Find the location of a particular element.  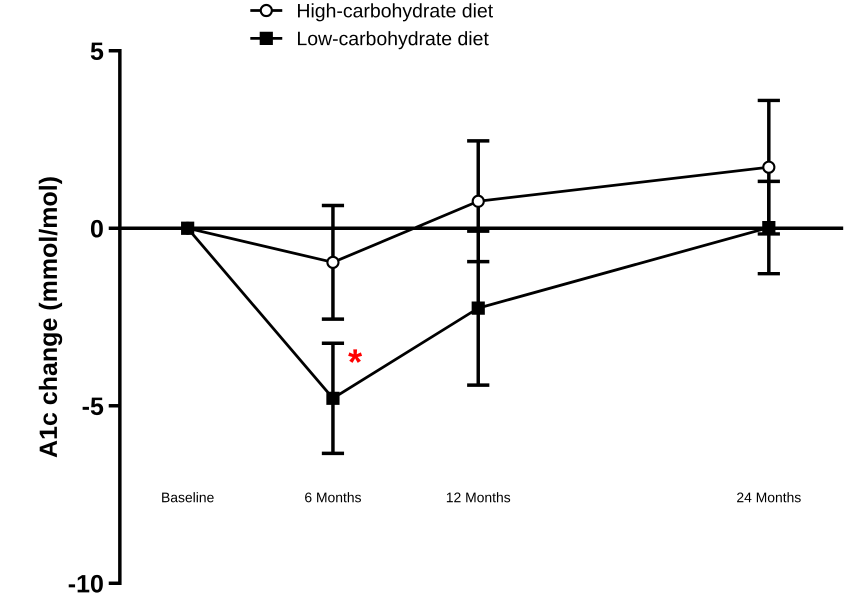

legend-label: High-carbohydrate diet is located at coordinates (395, 12).